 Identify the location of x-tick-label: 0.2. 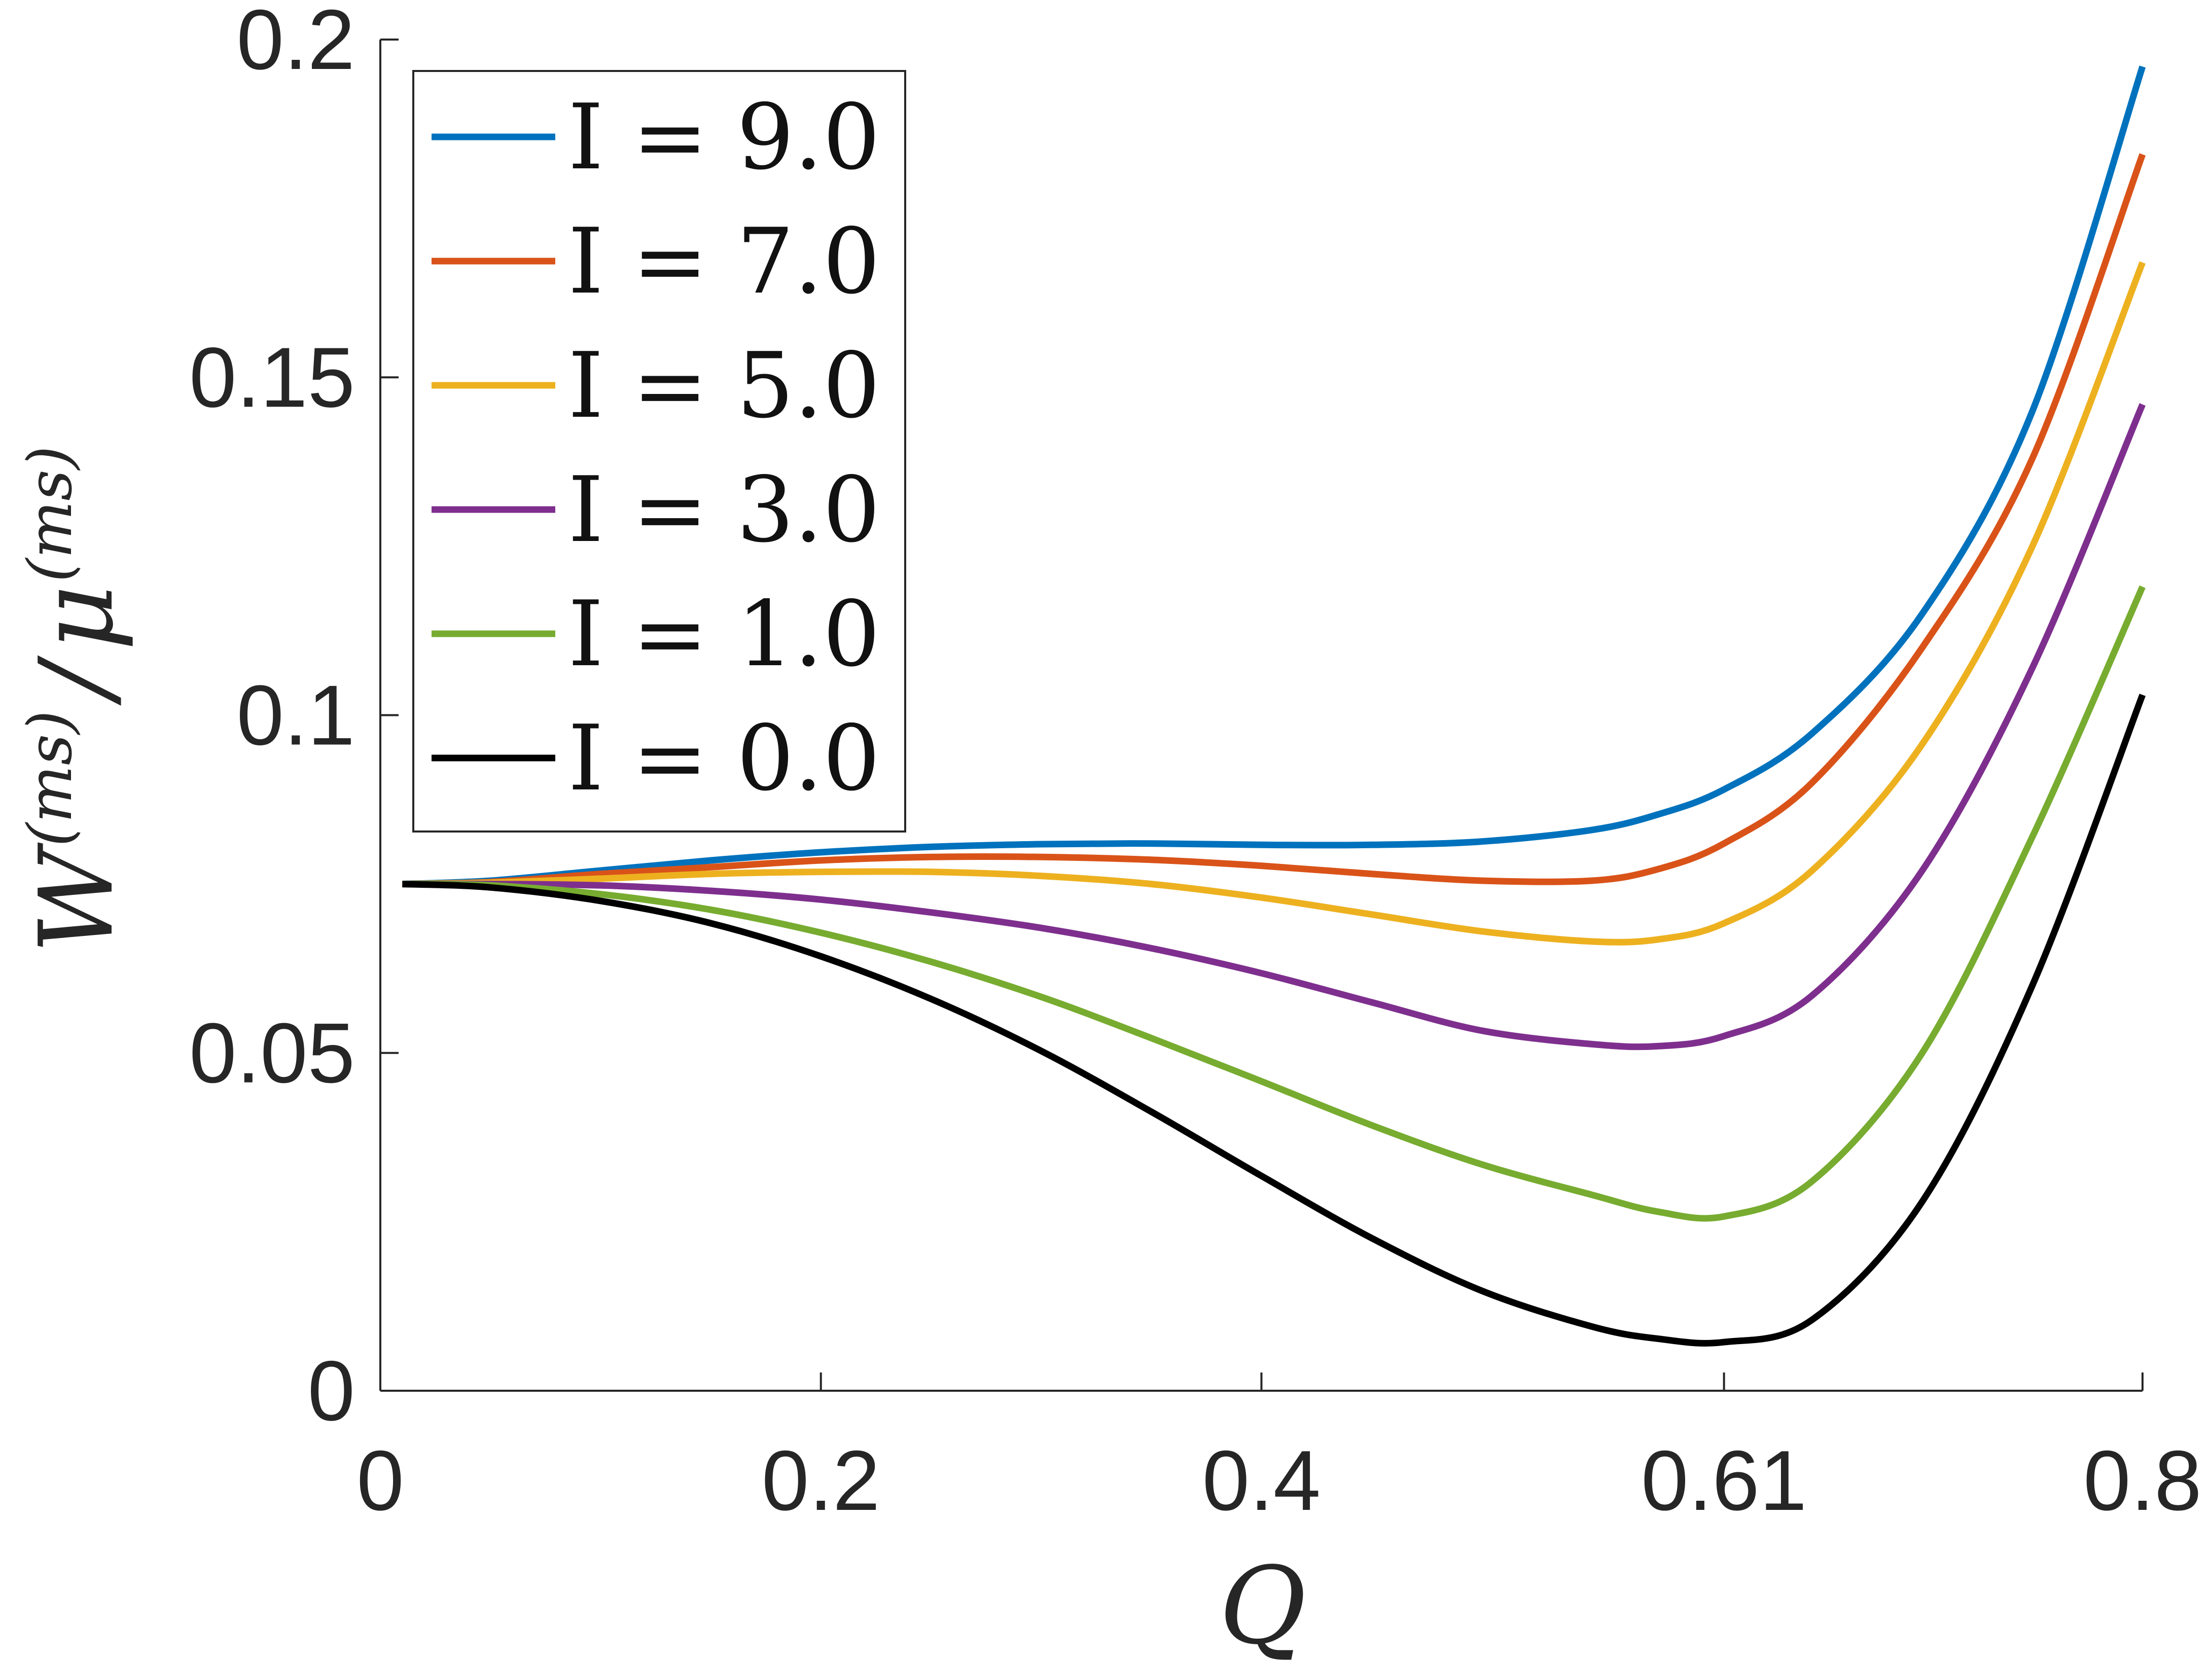
(821, 1480).